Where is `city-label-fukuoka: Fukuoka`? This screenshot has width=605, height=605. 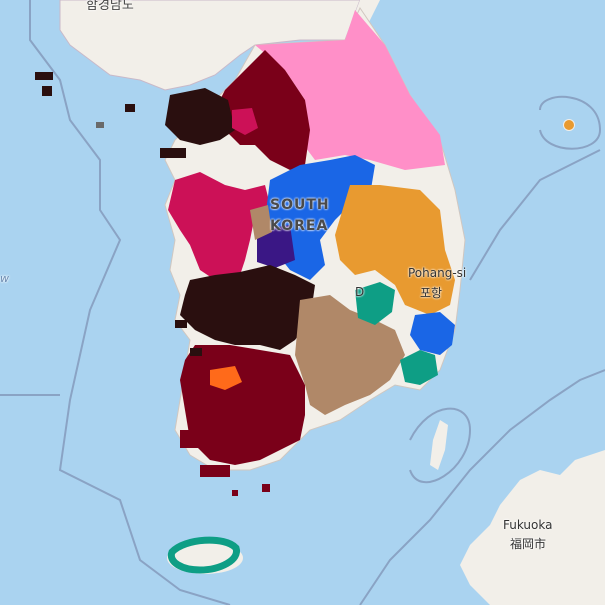
city-label-fukuoka: Fukuoka is located at coordinates (528, 525).